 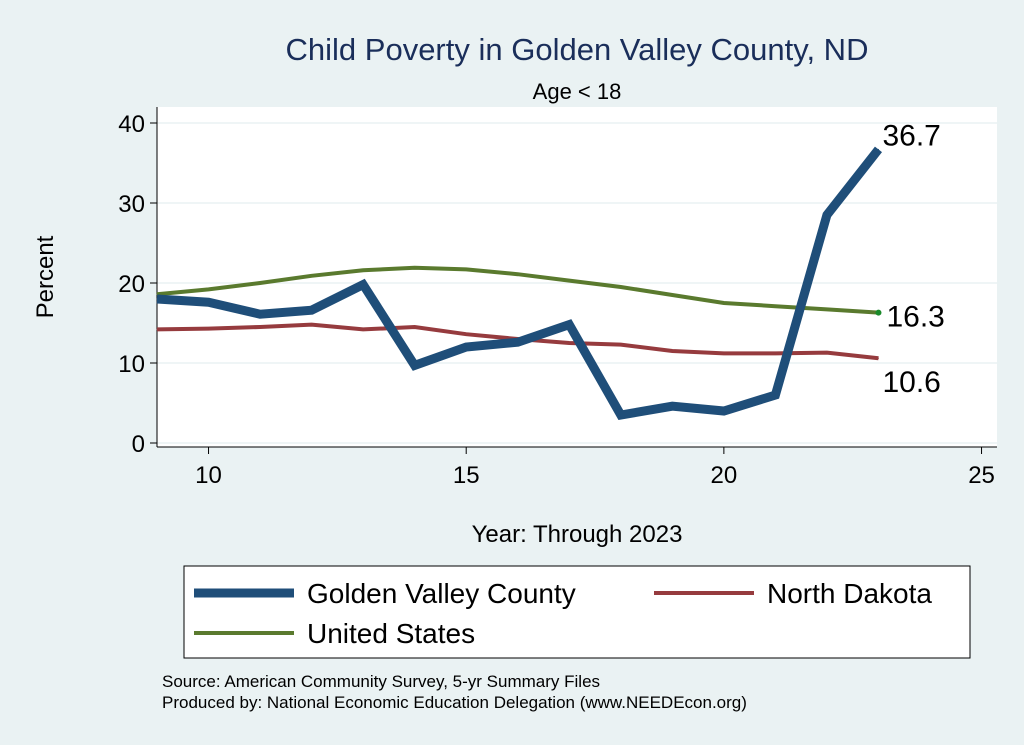 I want to click on x-tick-label: 25, so click(x=981, y=475).